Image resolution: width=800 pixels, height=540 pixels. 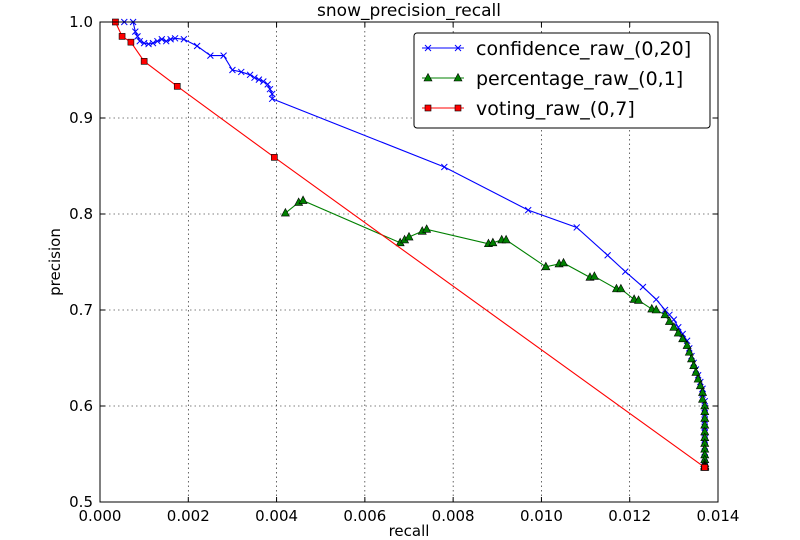 I want to click on y-tick-label: 0.9, so click(x=81, y=118).